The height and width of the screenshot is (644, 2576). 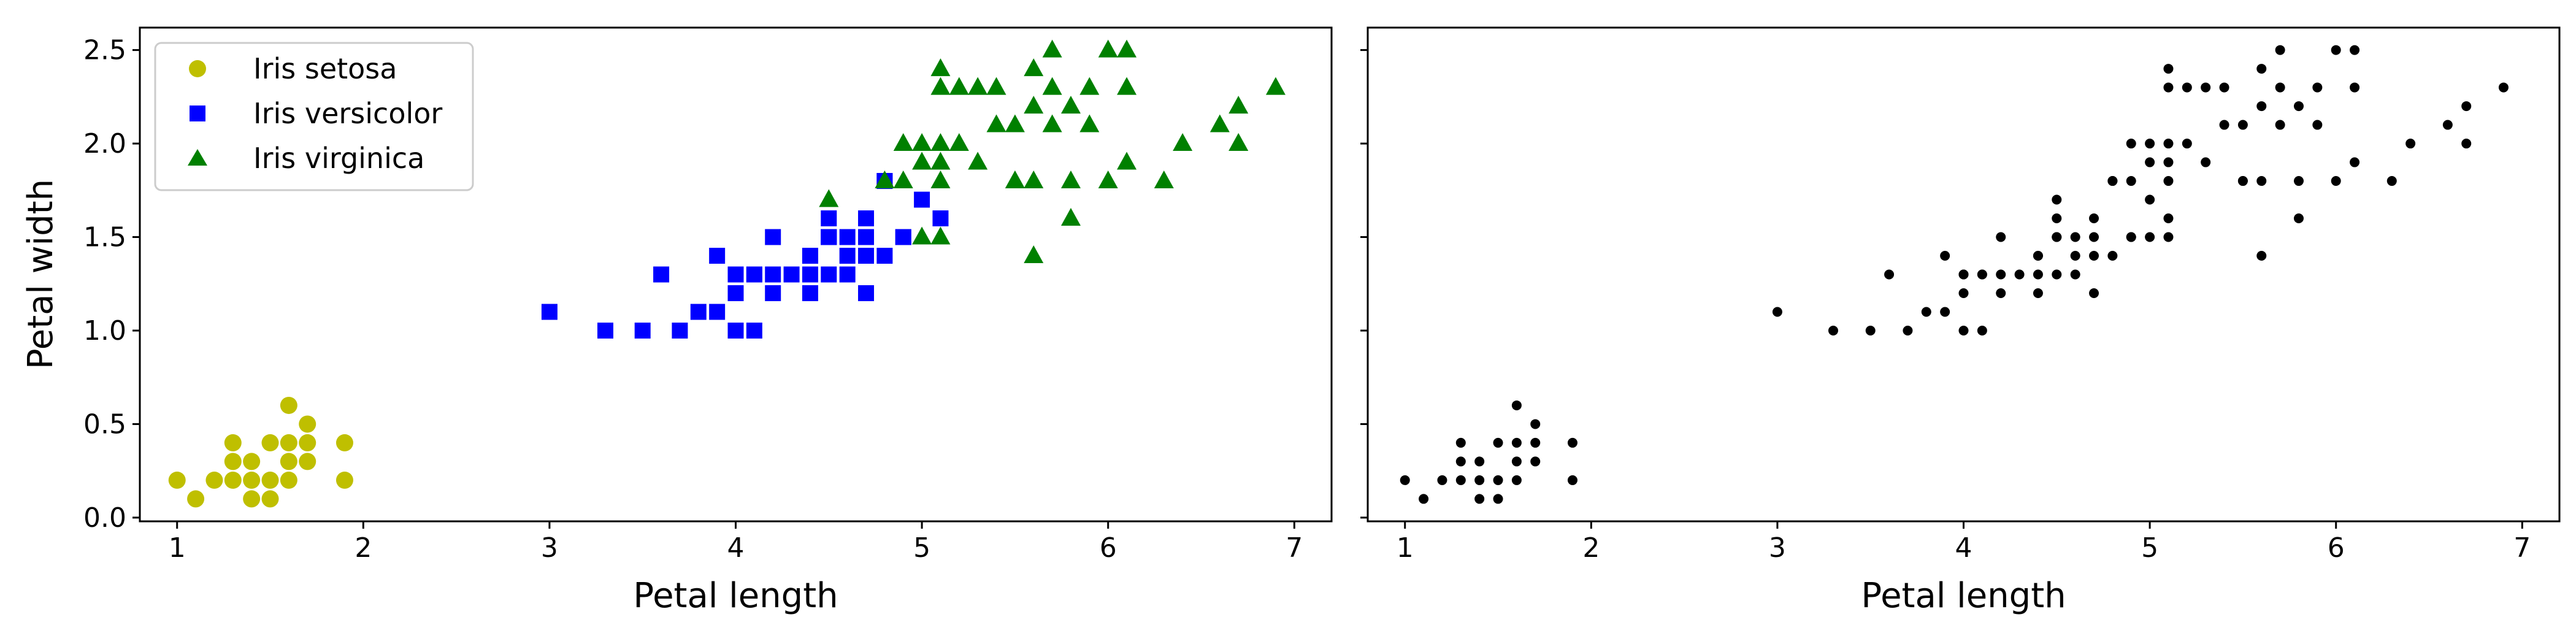 I want to click on y-tick-label-left: 2.0, so click(x=104, y=143).